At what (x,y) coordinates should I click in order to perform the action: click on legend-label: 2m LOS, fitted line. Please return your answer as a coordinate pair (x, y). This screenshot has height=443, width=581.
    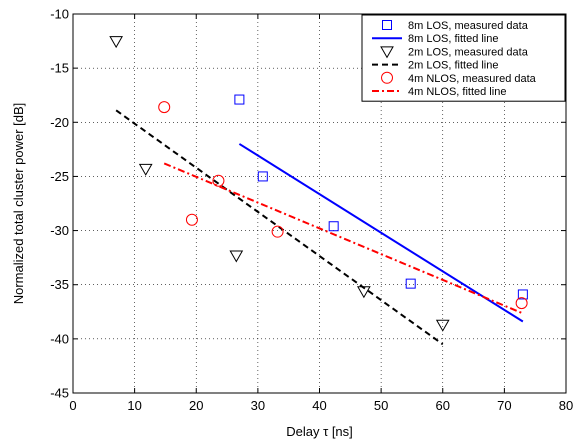
    Looking at the image, I should click on (453, 66).